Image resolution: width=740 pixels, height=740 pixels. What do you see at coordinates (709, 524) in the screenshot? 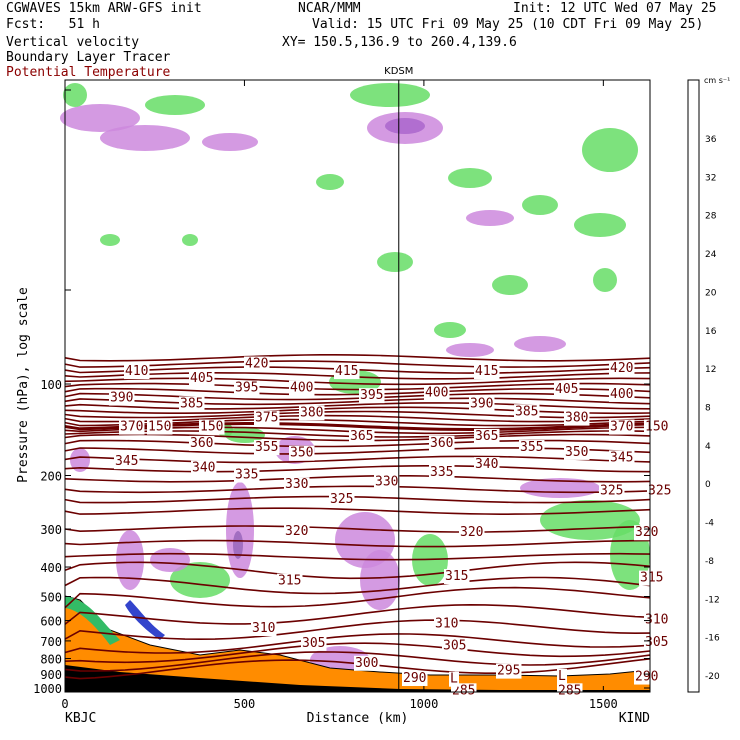
I see `colorbar-label-10: -4` at bounding box center [709, 524].